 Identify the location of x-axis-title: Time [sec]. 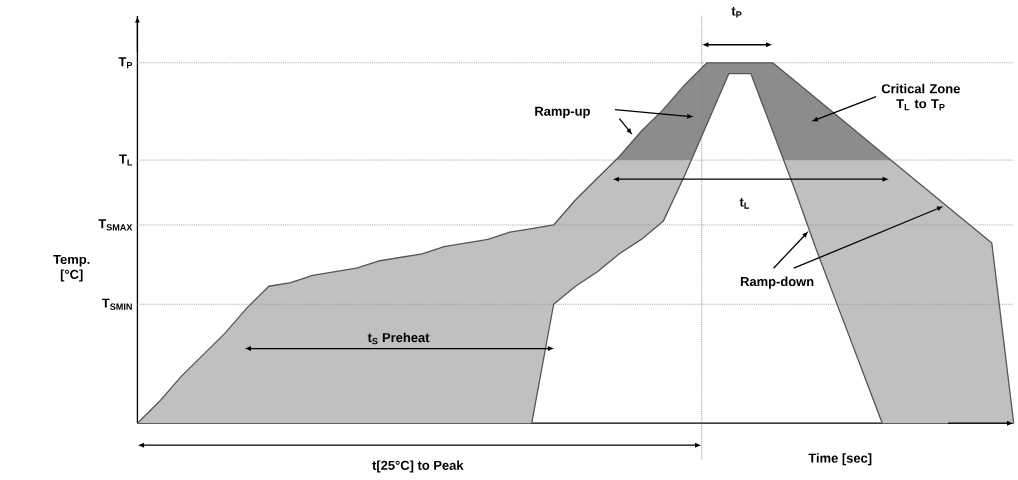
(840, 459).